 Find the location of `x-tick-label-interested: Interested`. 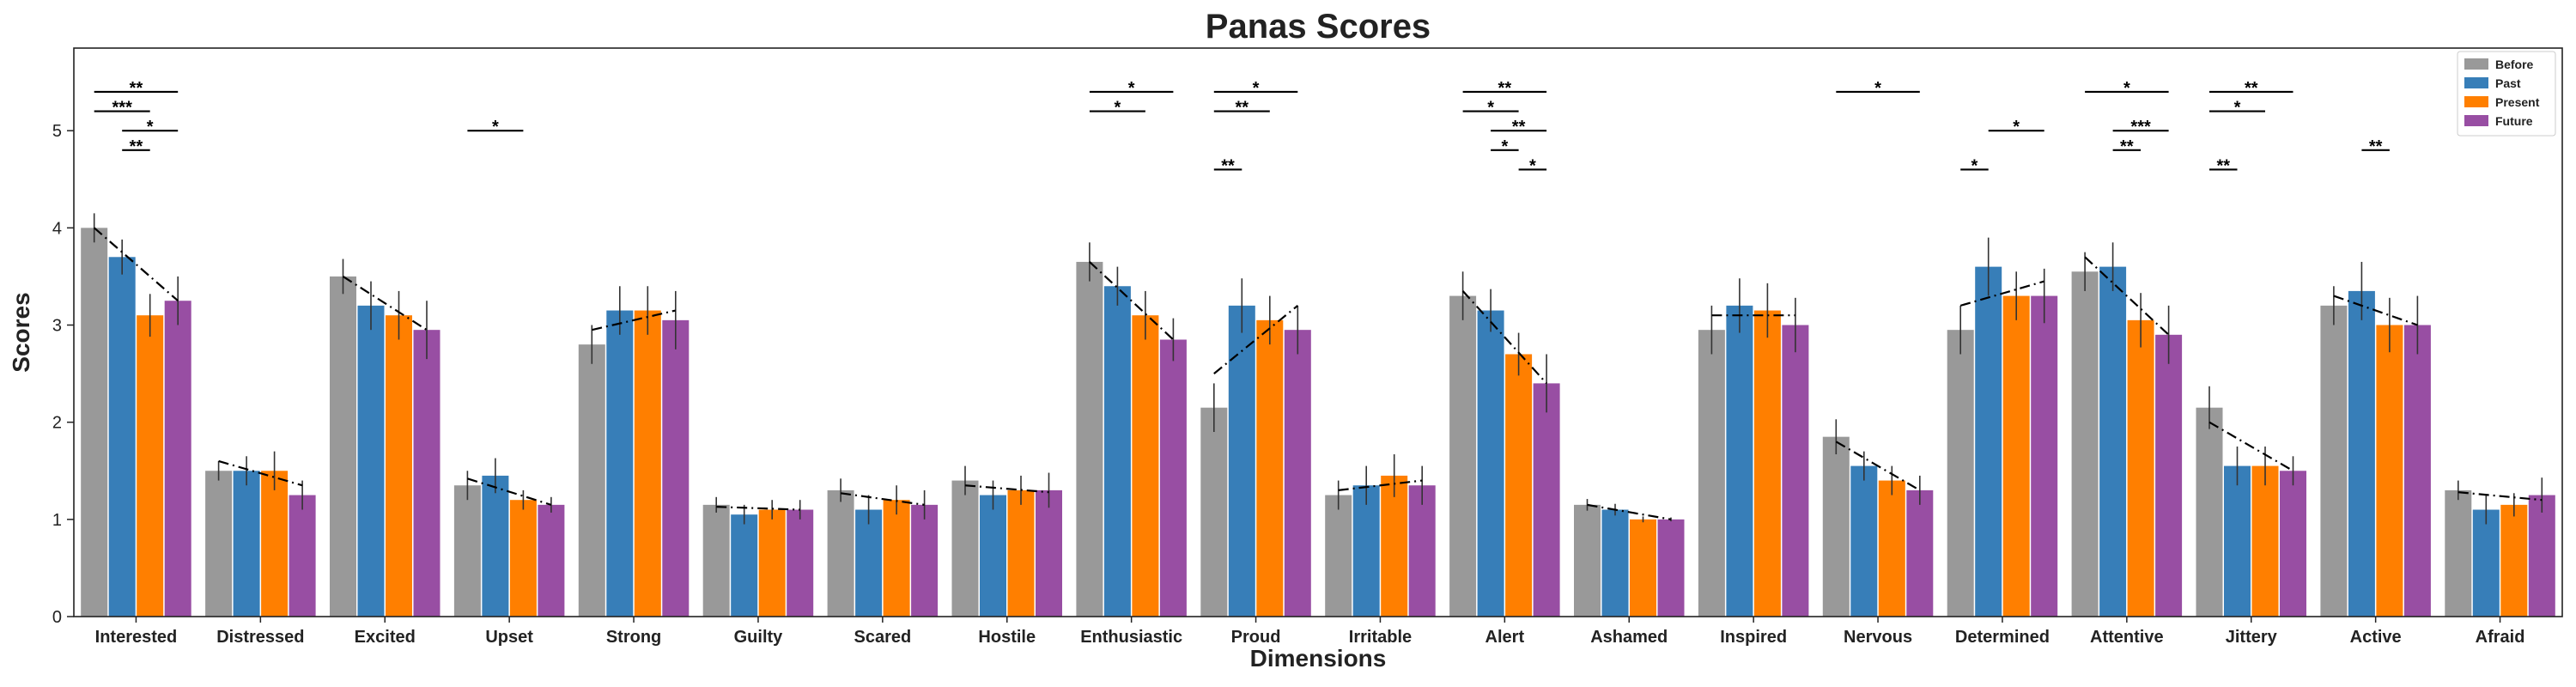

x-tick-label-interested: Interested is located at coordinates (137, 637).